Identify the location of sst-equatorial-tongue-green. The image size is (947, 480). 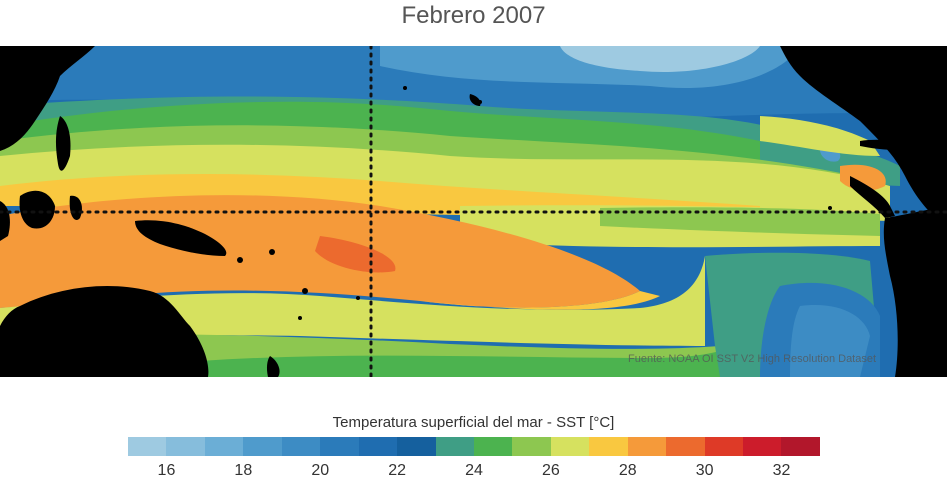
(740, 221).